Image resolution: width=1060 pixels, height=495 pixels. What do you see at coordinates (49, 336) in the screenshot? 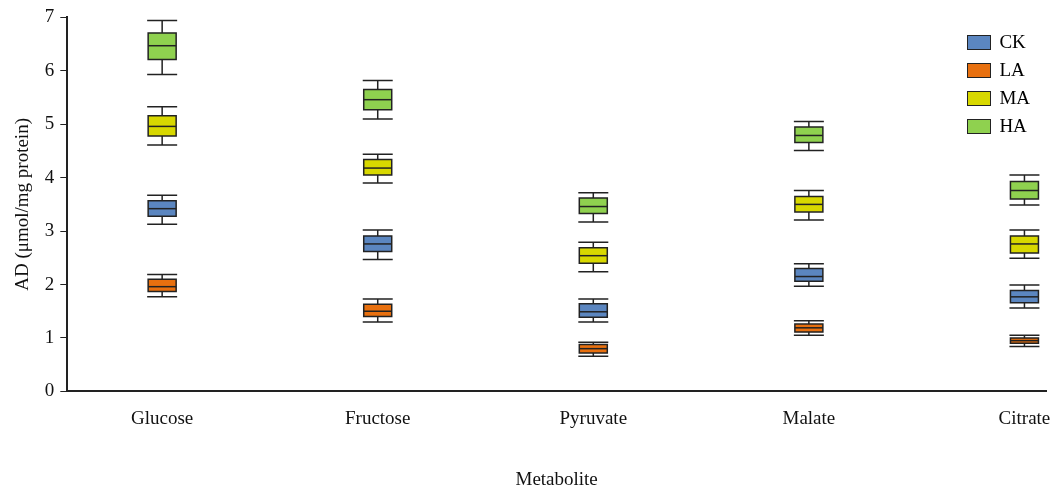
I see `y-tick-label: 1` at bounding box center [49, 336].